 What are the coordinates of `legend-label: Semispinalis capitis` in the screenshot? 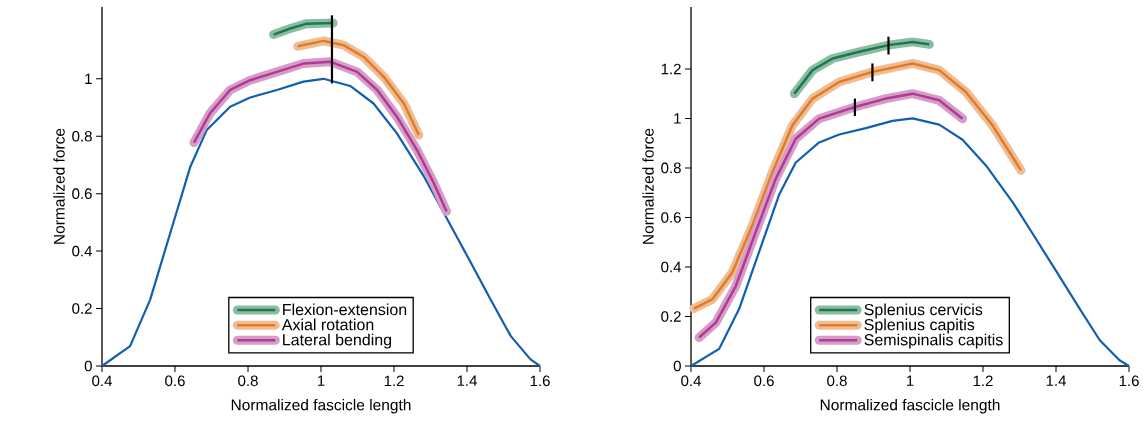 It's located at (933, 341).